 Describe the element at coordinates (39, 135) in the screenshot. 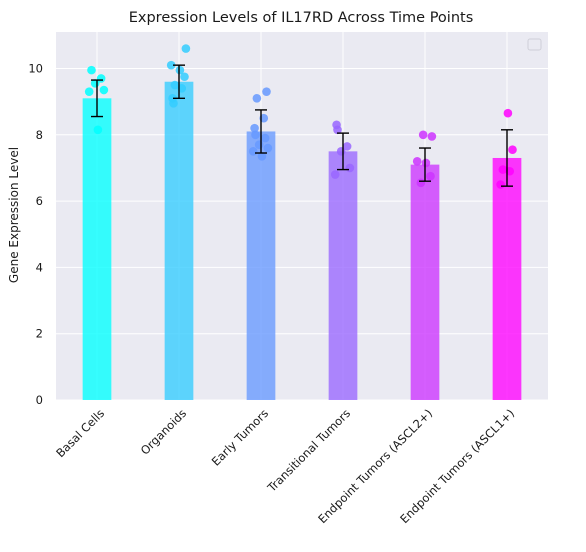

I see `y-tick-label: 8` at that location.